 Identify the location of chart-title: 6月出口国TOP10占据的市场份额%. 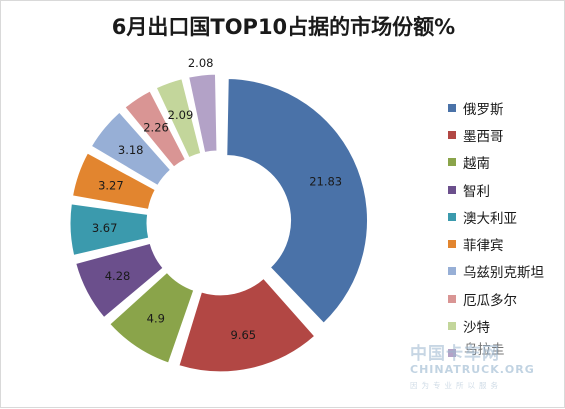
(283, 27).